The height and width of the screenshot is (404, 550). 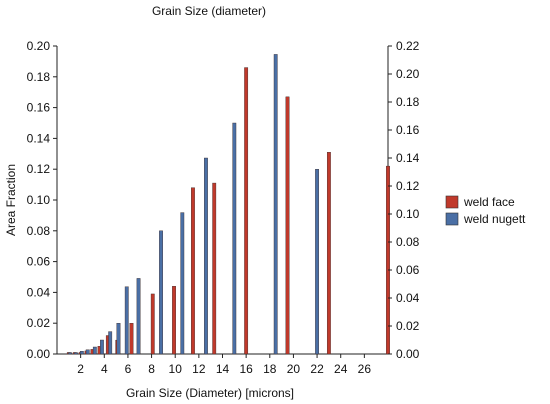 What do you see at coordinates (151, 369) in the screenshot?
I see `x-tick-label: 8` at bounding box center [151, 369].